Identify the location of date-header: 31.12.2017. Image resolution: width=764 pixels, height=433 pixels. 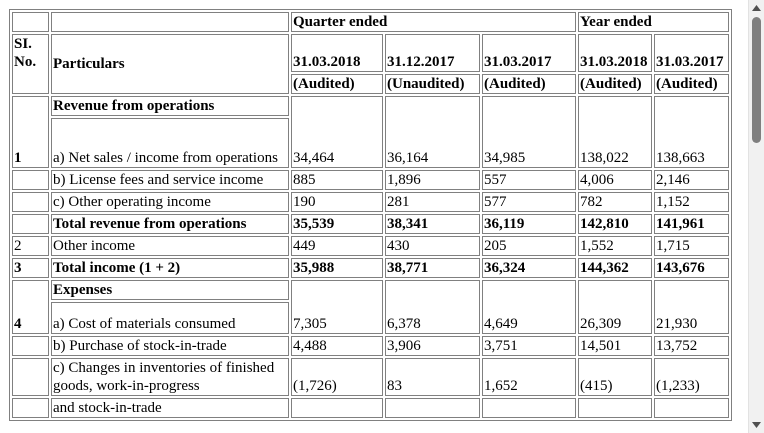
(432, 53).